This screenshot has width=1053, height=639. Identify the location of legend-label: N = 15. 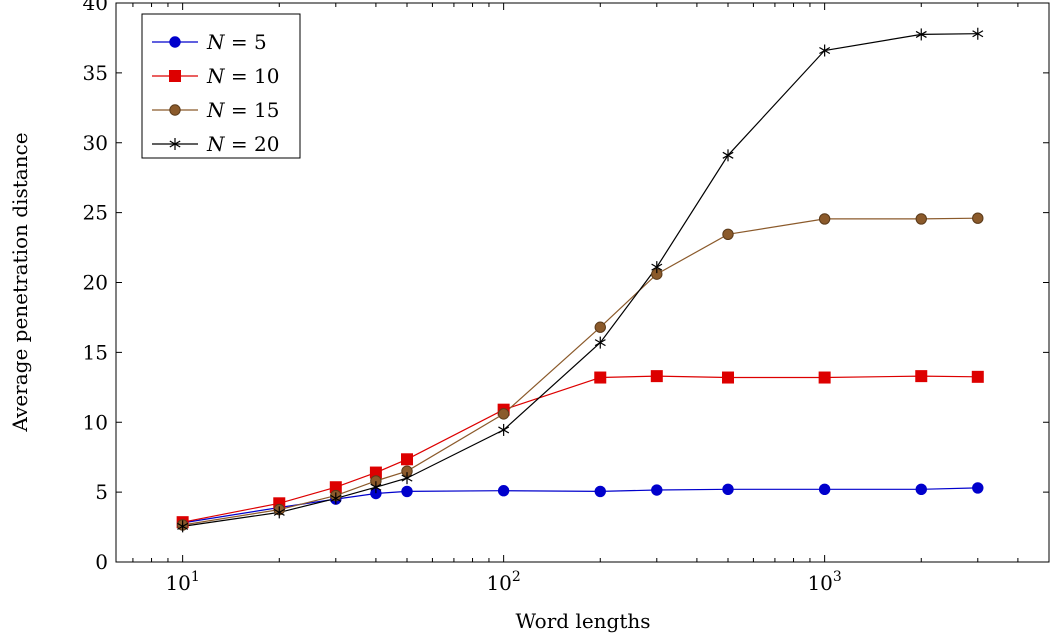
(242, 110).